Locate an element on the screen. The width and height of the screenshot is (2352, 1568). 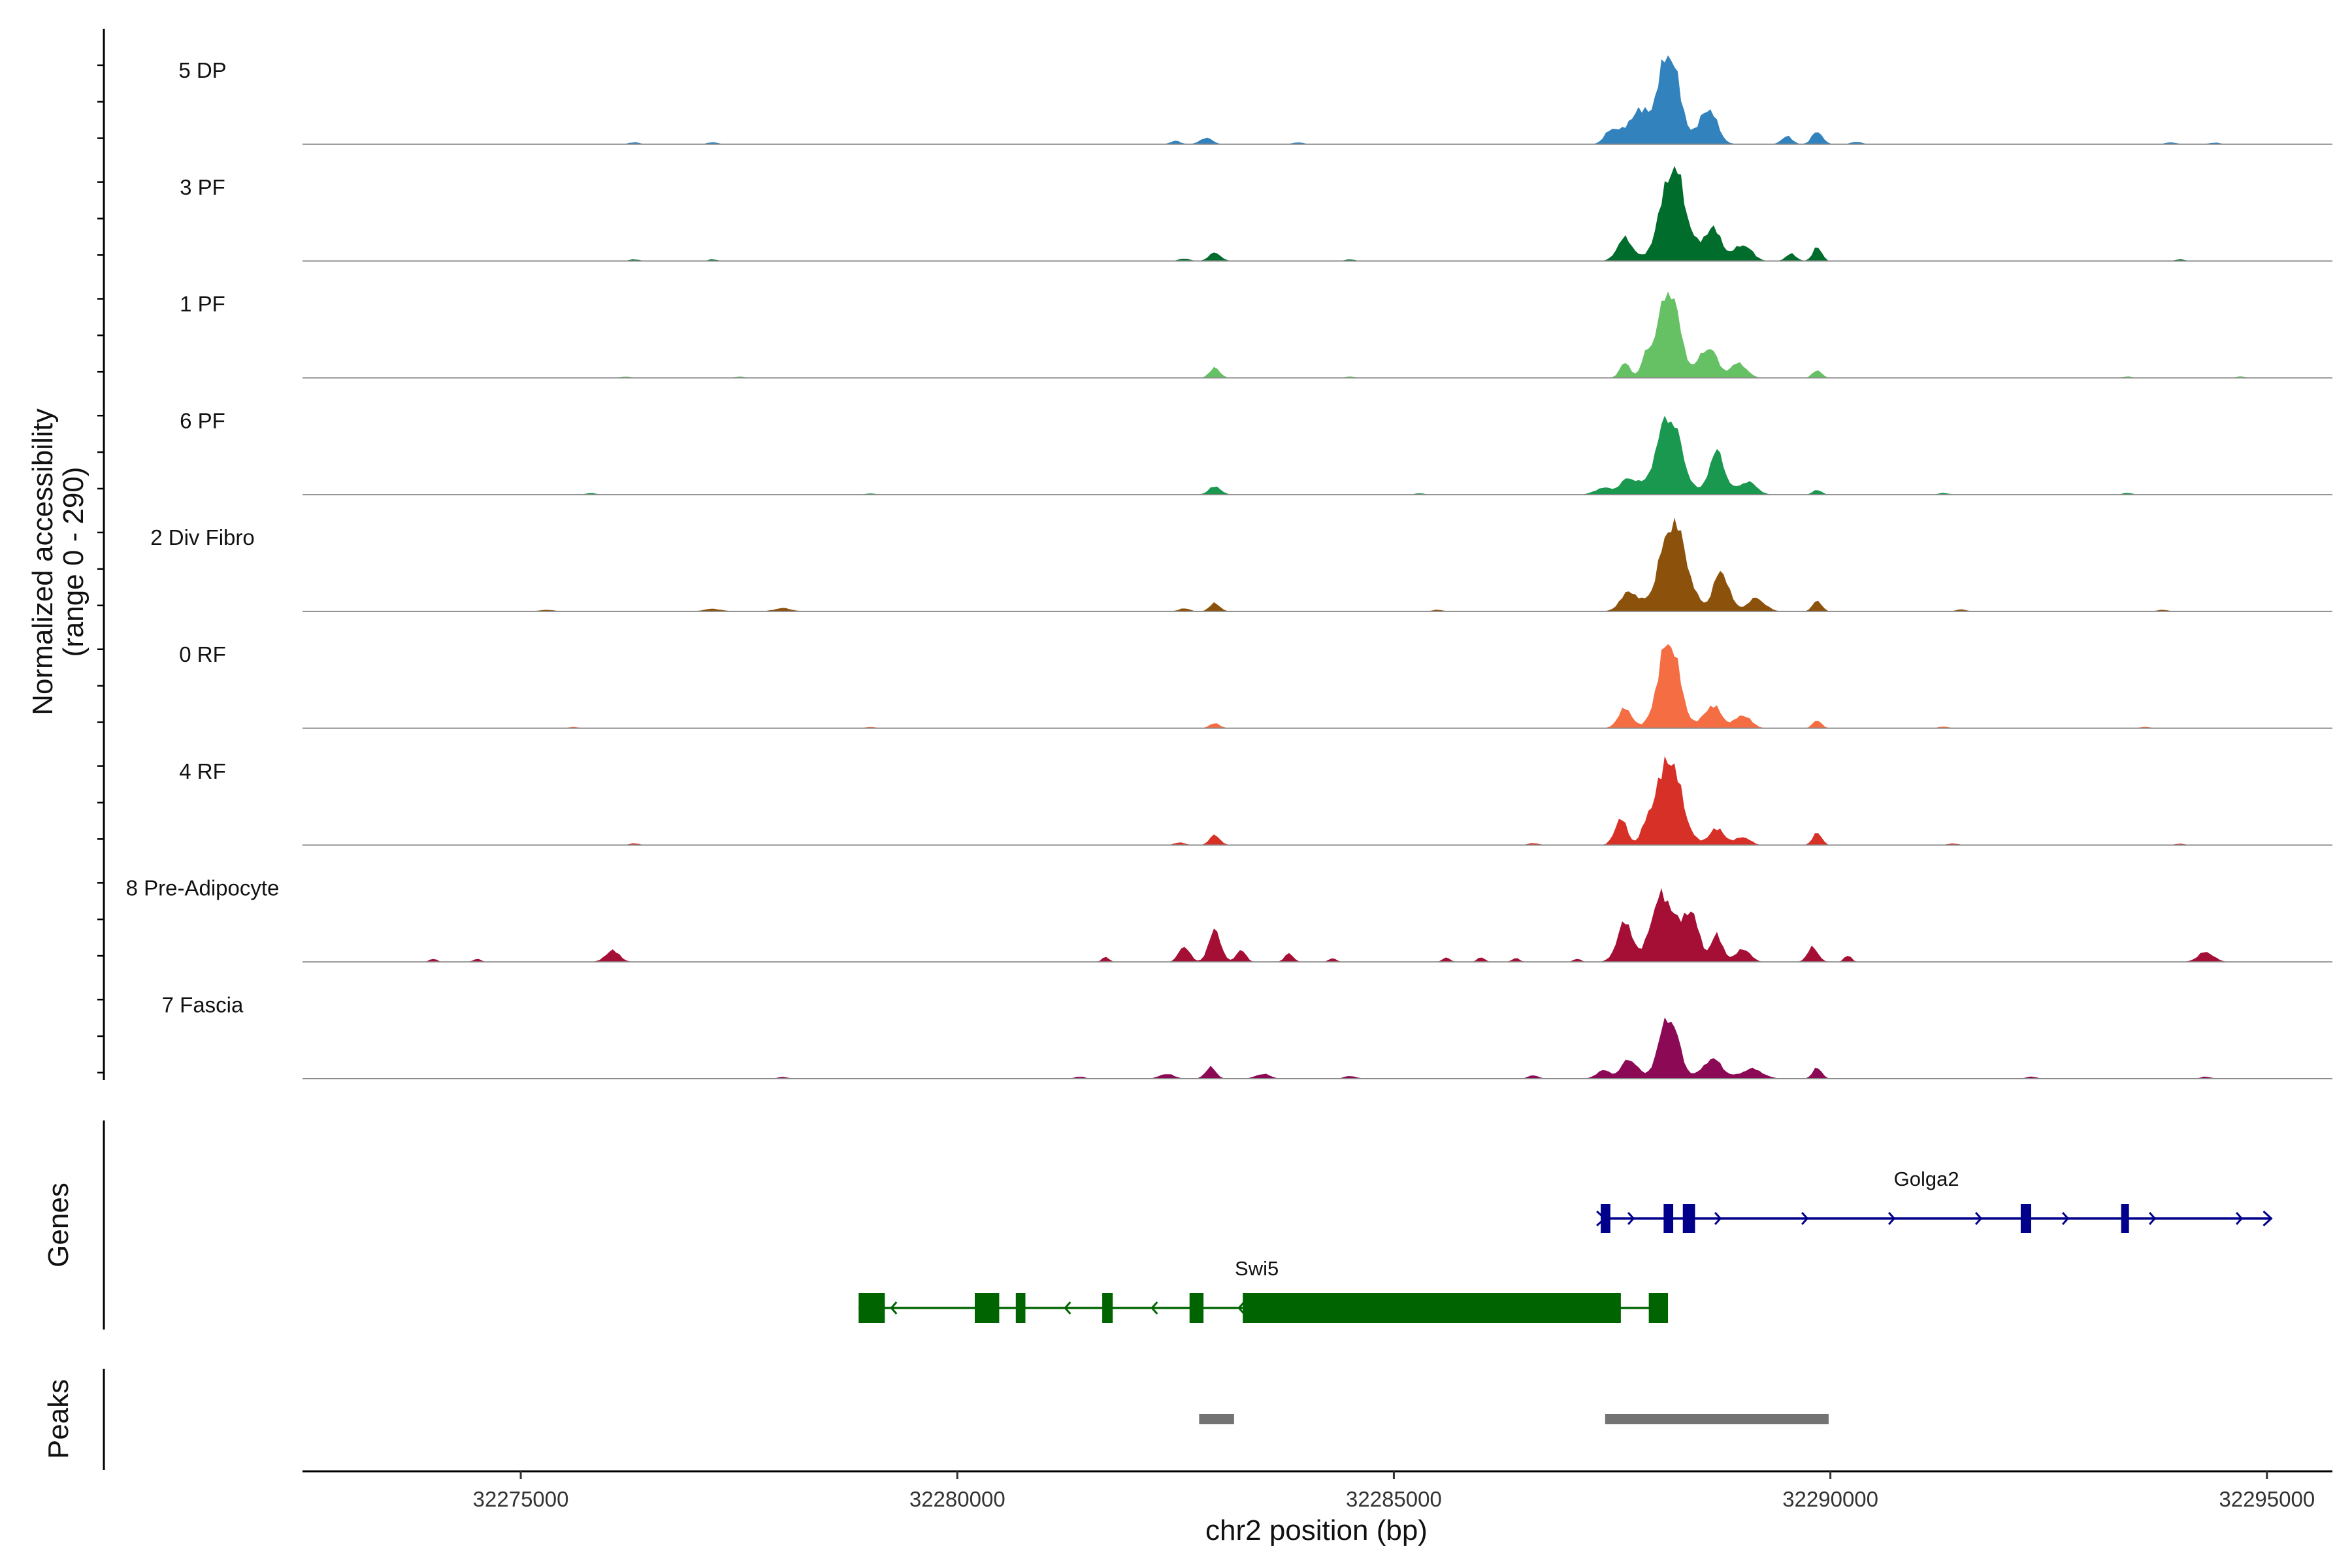
coverage-track: 3 PF is located at coordinates (1256, 213).